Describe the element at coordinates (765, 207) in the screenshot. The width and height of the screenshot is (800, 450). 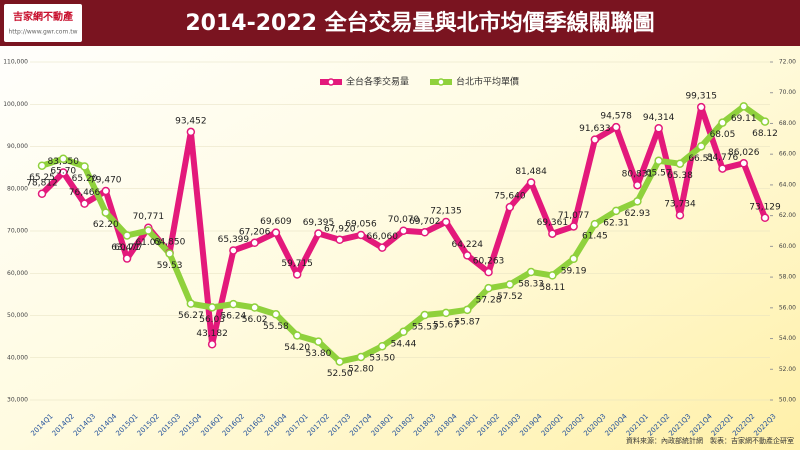
I see `data-label: 73,129` at that location.